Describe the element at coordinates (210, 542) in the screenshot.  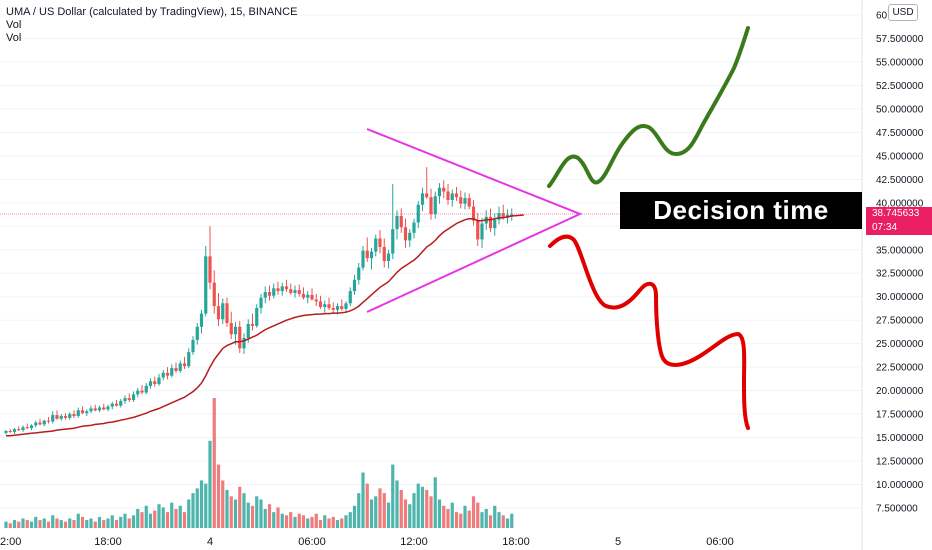
I see `time-tick-label: 4` at that location.